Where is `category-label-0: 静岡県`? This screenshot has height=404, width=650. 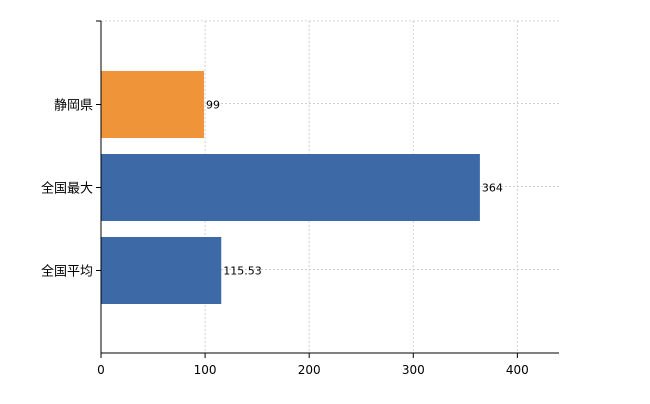
category-label-0: 静岡県 is located at coordinates (73, 106).